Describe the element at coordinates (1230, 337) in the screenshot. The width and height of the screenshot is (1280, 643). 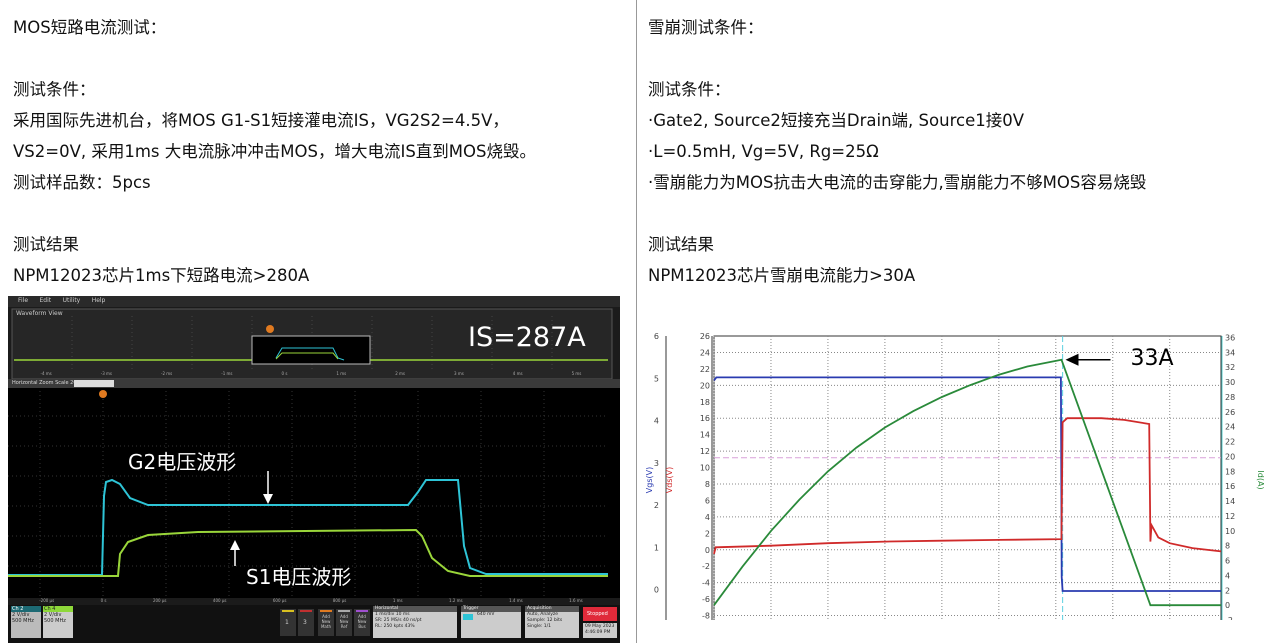
I see `y-tick-label-id: 36` at that location.